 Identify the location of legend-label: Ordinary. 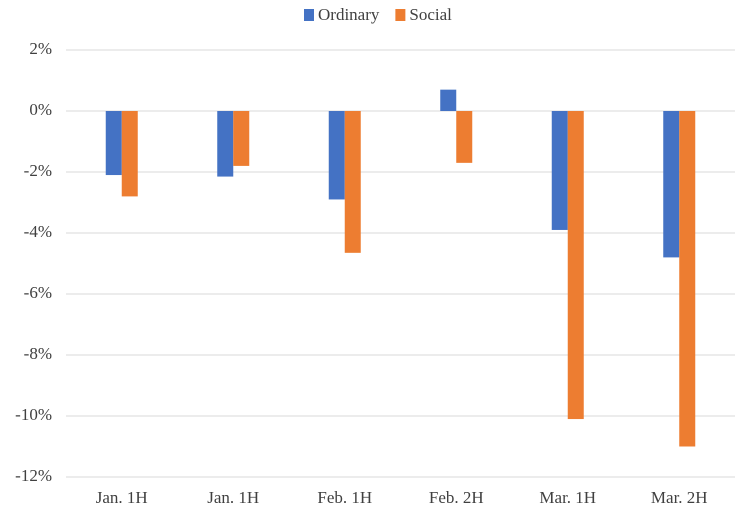
(349, 14).